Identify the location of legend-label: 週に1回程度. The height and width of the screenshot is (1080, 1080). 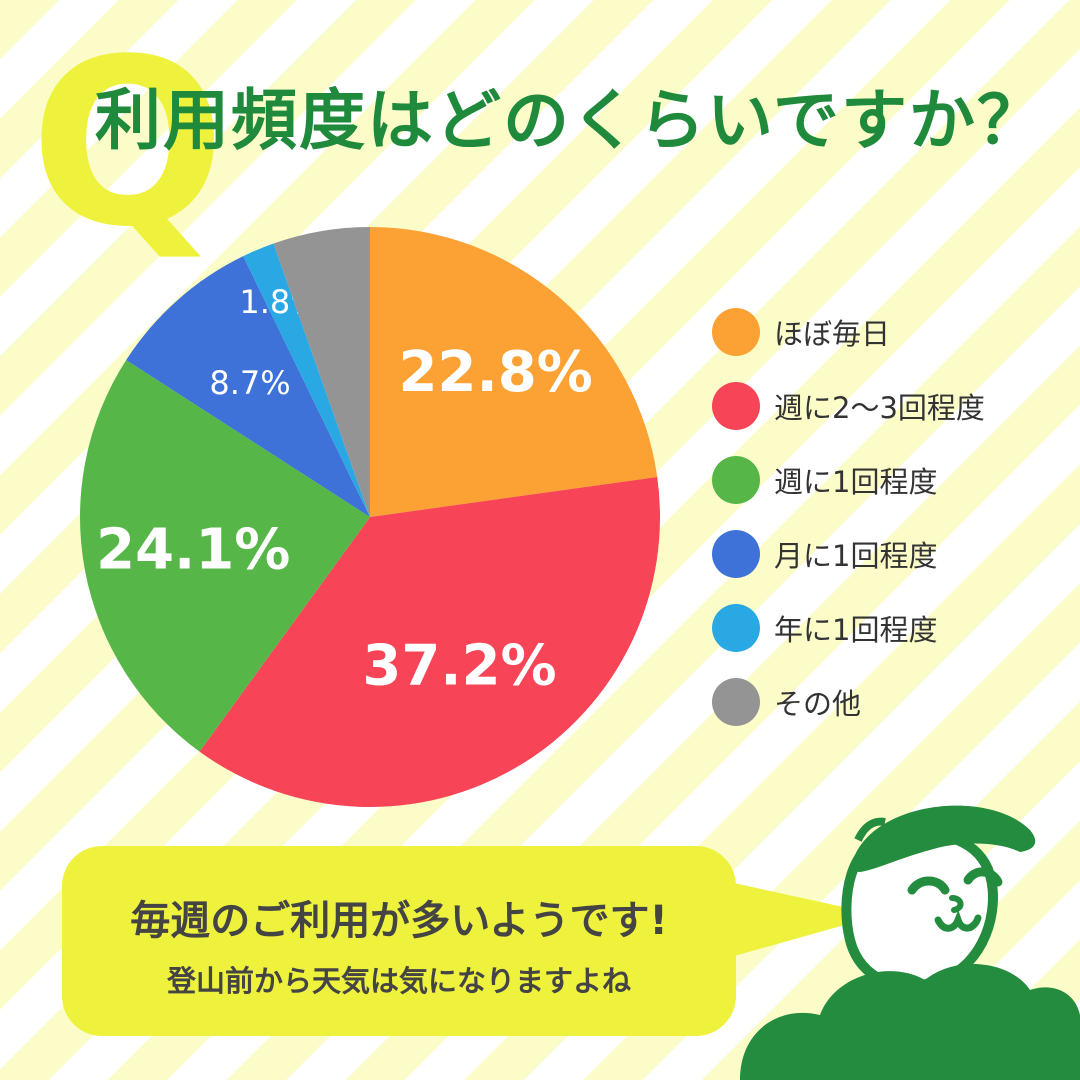
(856, 482).